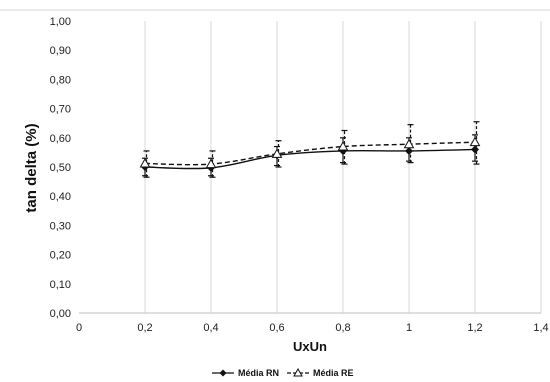 The image size is (550, 382). Describe the element at coordinates (60, 226) in the screenshot. I see `y-tick-label: 0,30` at that location.